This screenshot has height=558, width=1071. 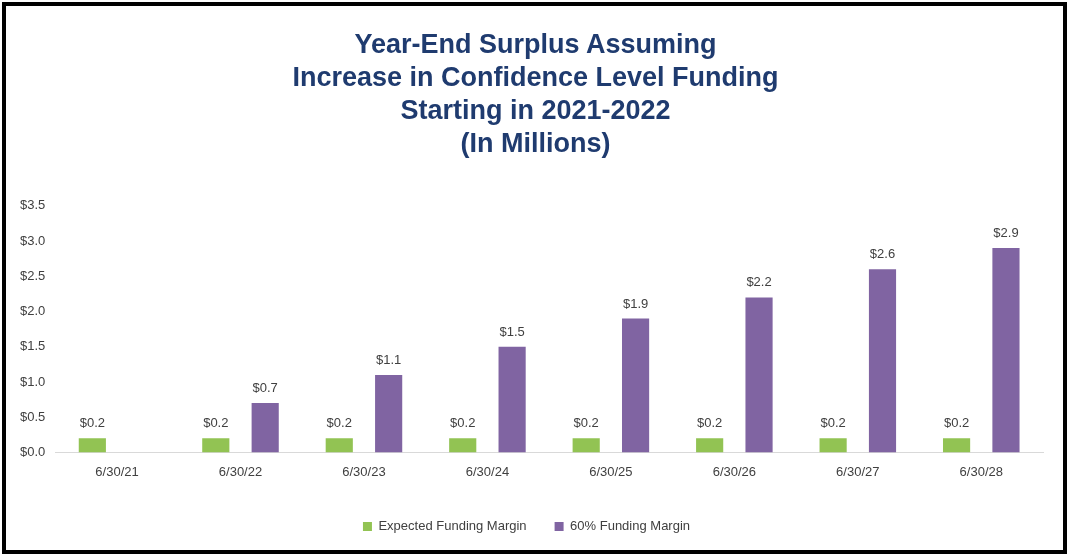 What do you see at coordinates (858, 471) in the screenshot?
I see `x-tick-label: 6/30/27` at bounding box center [858, 471].